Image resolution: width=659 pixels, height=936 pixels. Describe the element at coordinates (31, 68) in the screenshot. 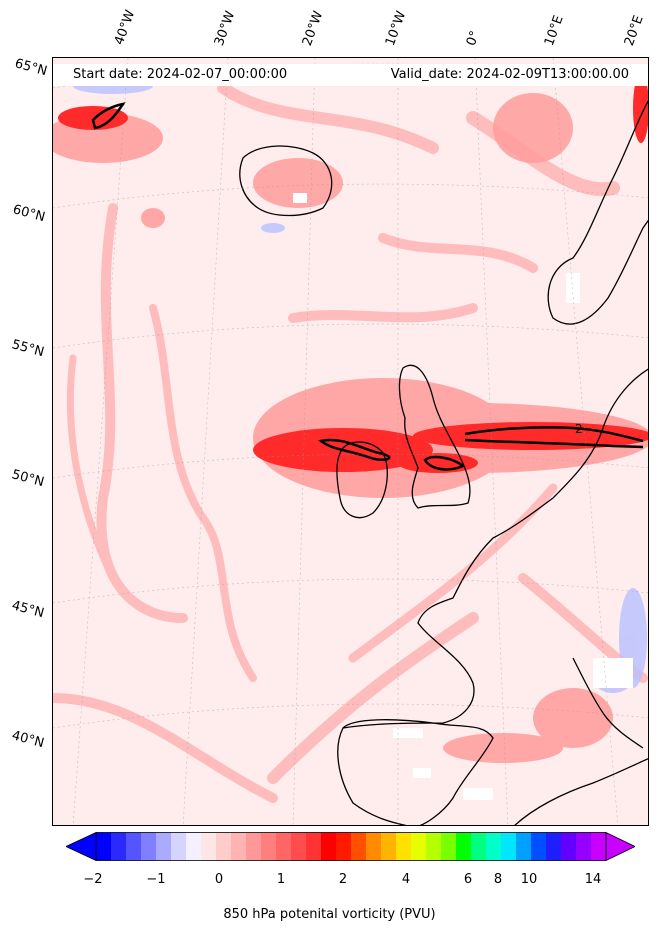

I see `lat-label-65n: 65°N` at that location.